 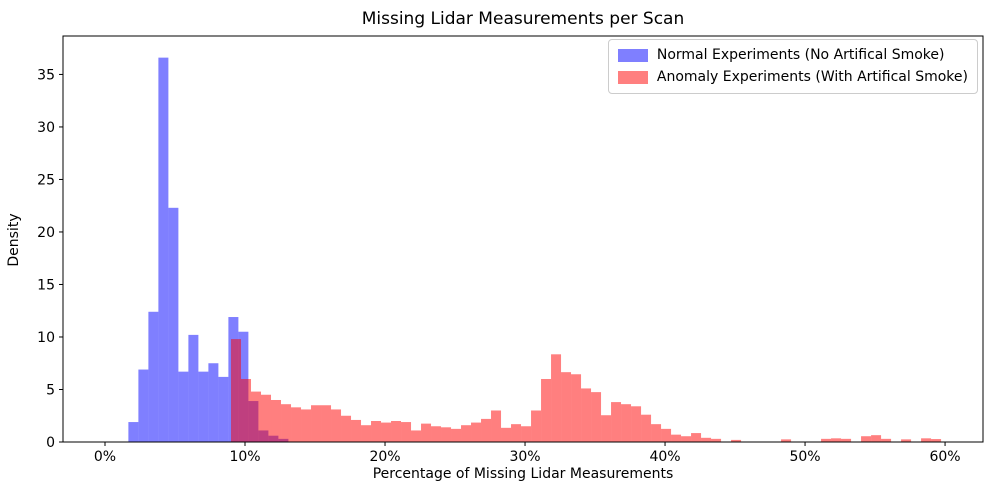 What do you see at coordinates (208, 249) in the screenshot?
I see `series-normal` at bounding box center [208, 249].